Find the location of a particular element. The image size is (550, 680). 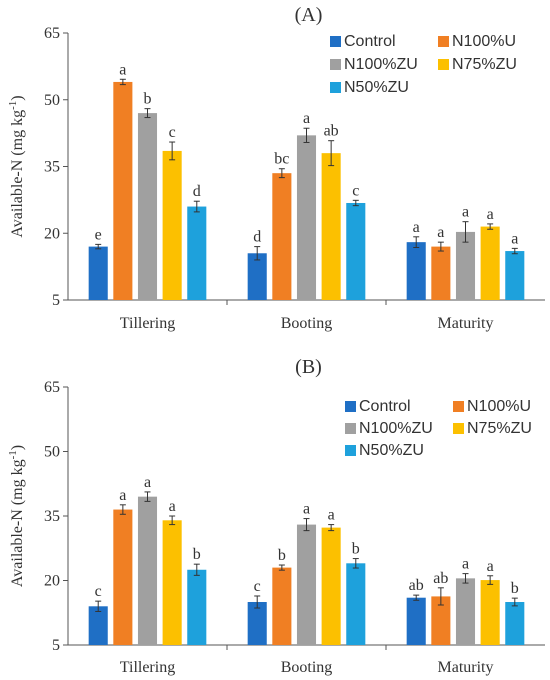

chart-title: (A) is located at coordinates (309, 15).